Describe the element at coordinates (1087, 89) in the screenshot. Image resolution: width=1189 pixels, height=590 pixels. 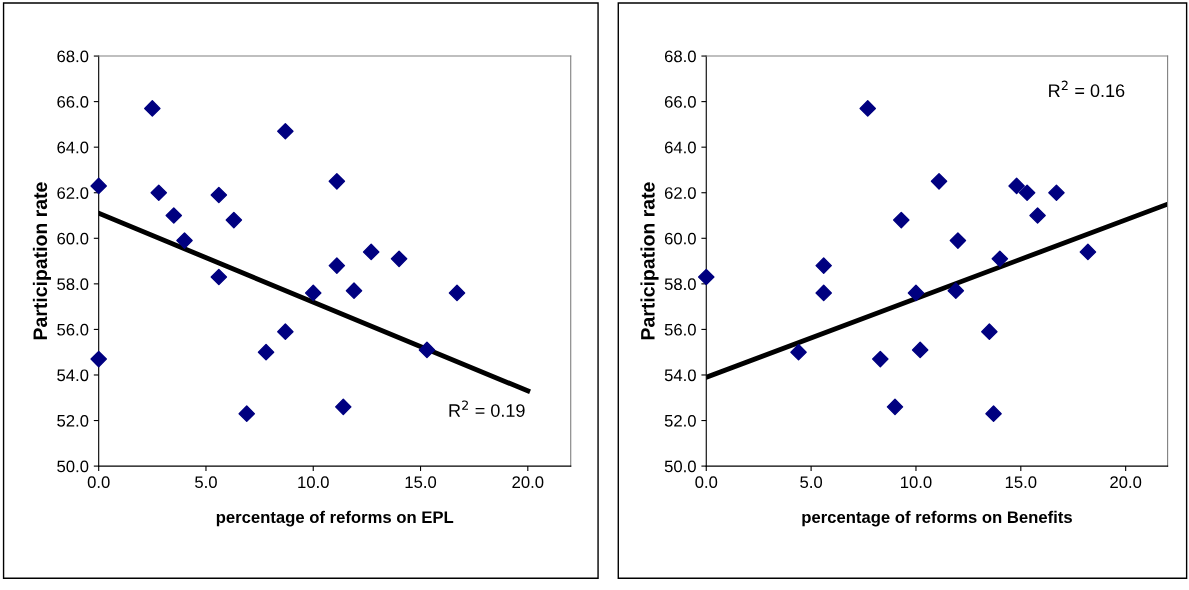
I see `annotation: R$^{2}$ = 0.16` at that location.